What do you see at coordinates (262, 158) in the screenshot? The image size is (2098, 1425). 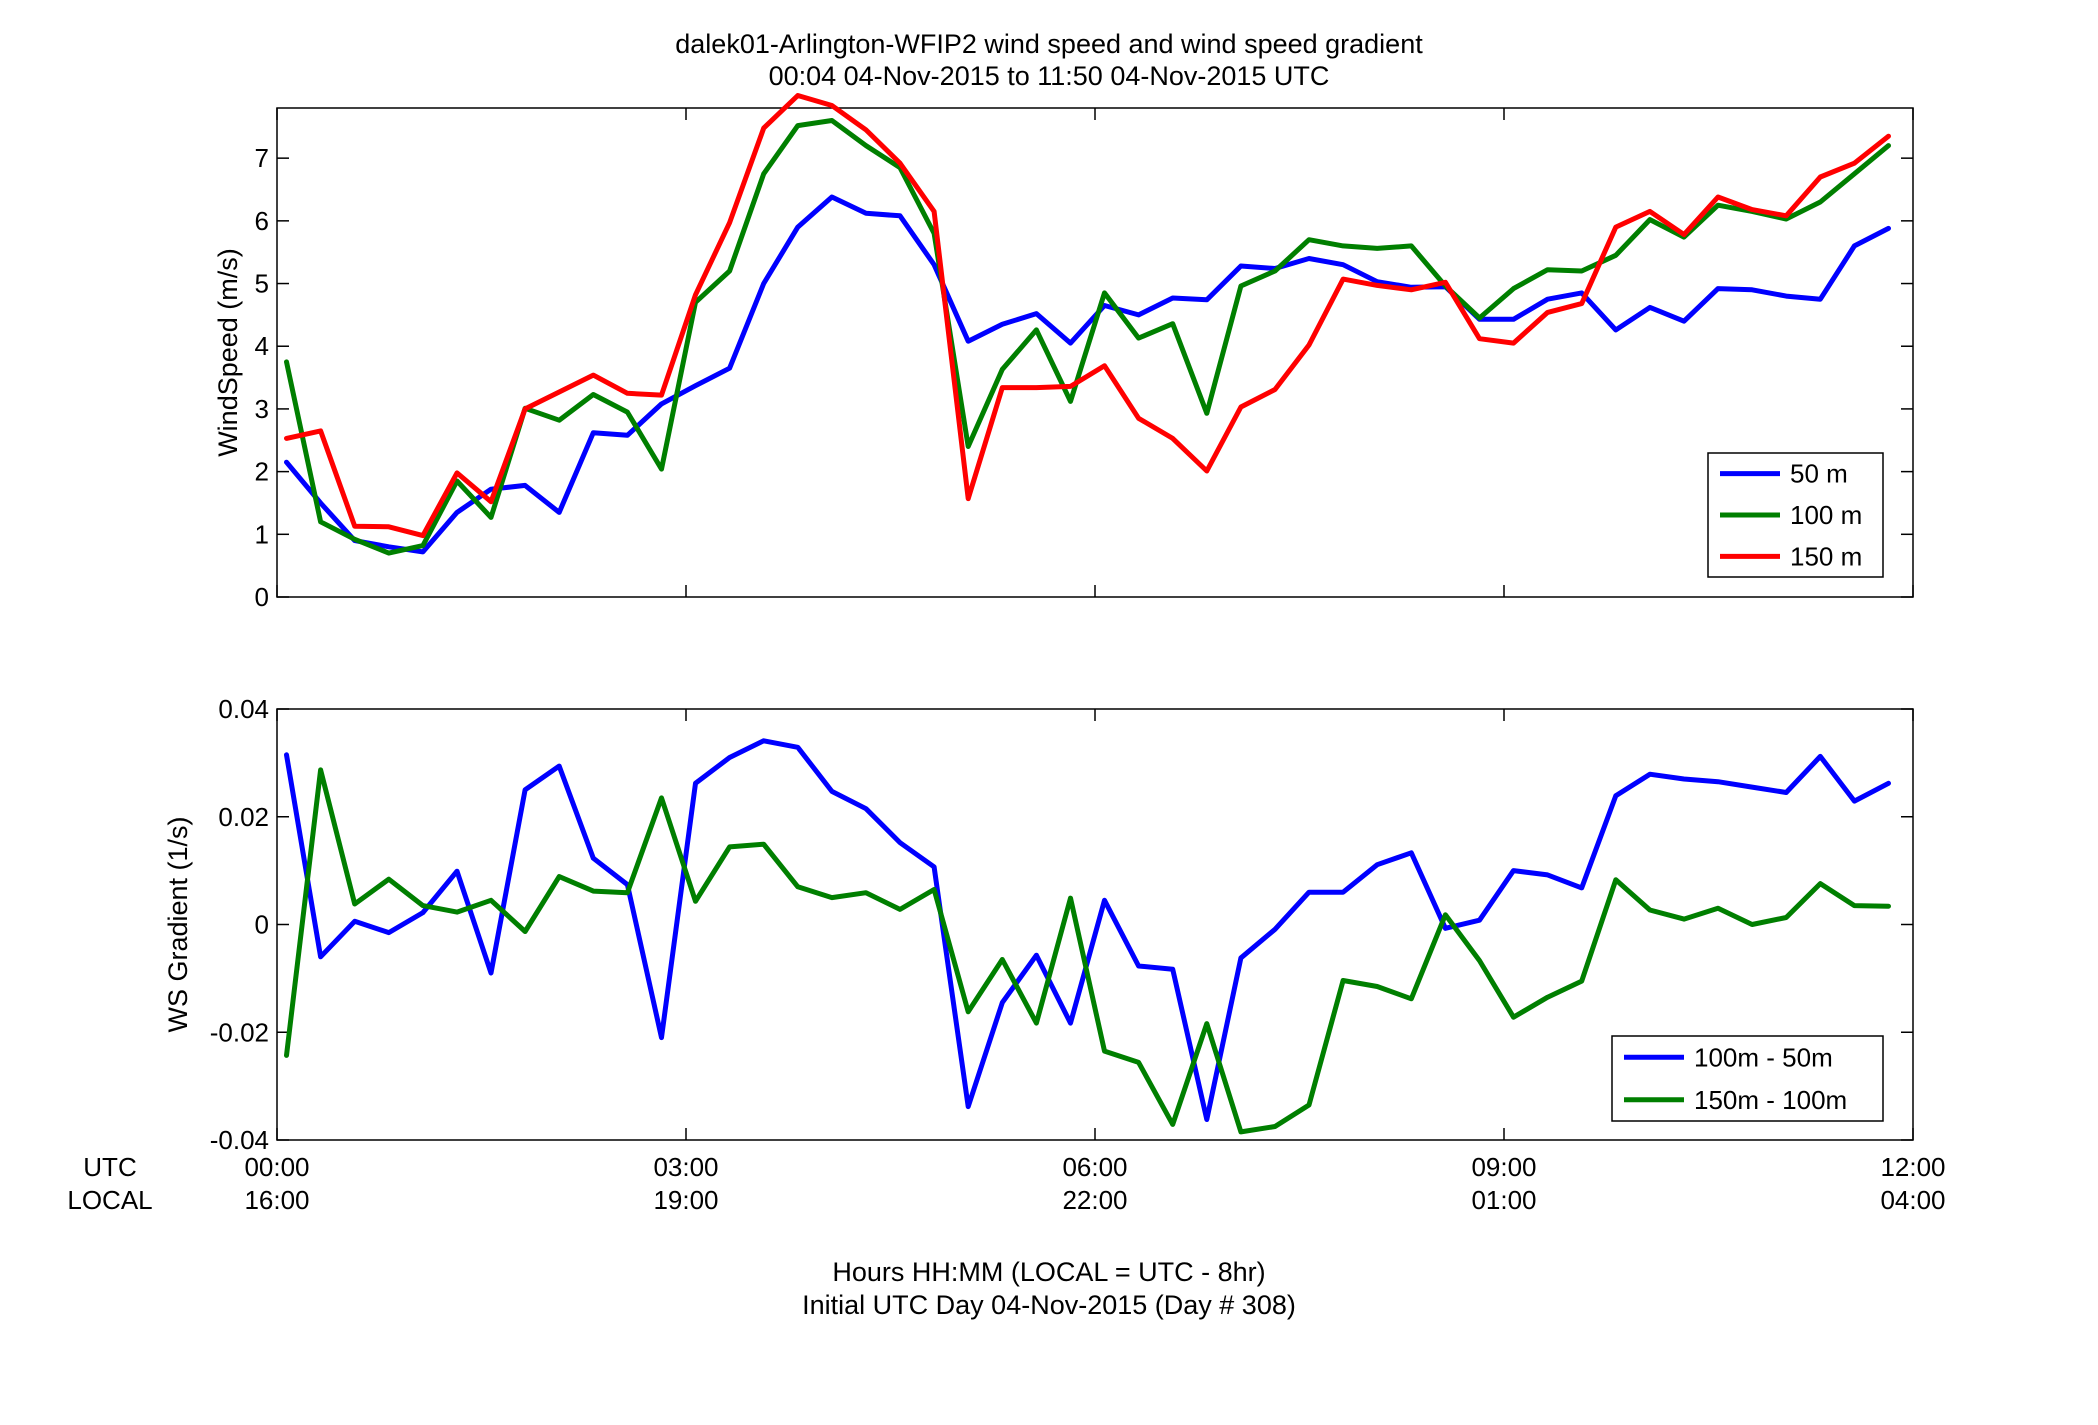 I see `y-tick-label: 7` at bounding box center [262, 158].